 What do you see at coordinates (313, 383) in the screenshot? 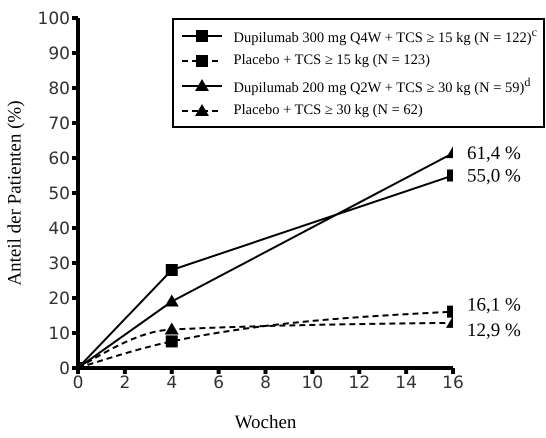
I see `x-tick-label: 10` at bounding box center [313, 383].